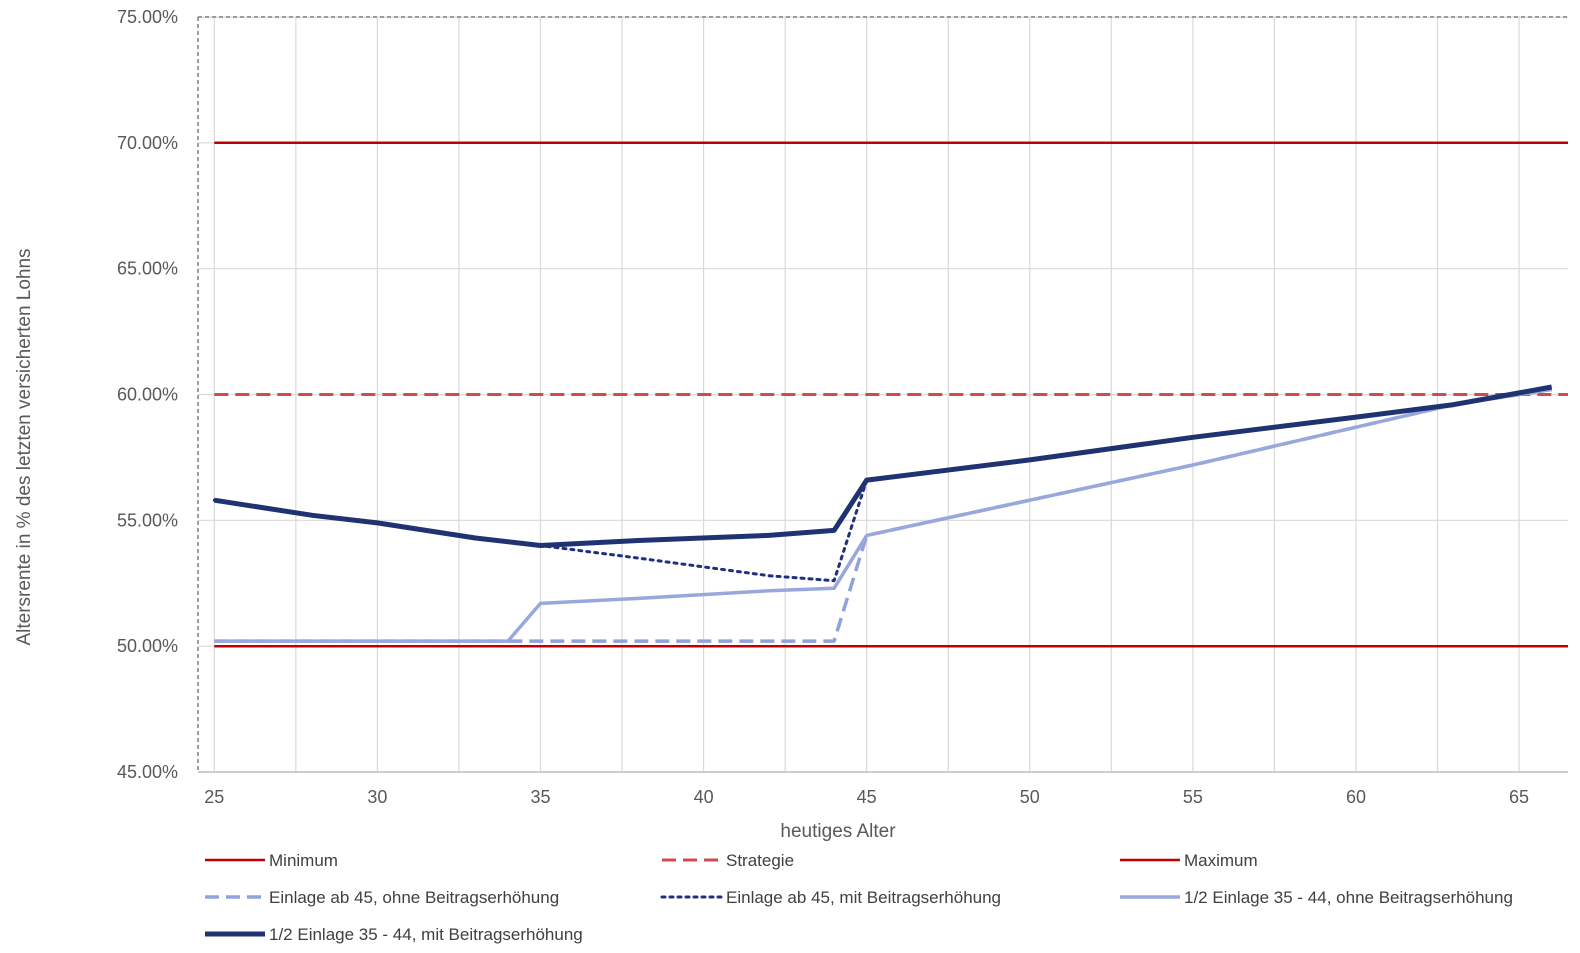 The width and height of the screenshot is (1580, 953). What do you see at coordinates (147, 646) in the screenshot?
I see `y-tick-label: 50.00%` at bounding box center [147, 646].